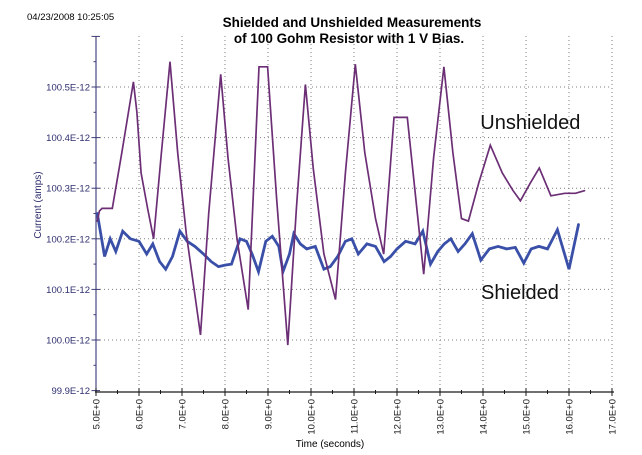  What do you see at coordinates (226, 414) in the screenshot?
I see `x-tick-label: 8.0E+0` at bounding box center [226, 414].